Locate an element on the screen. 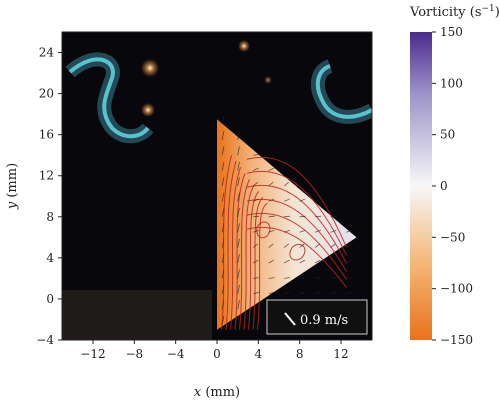  x-axis-label: x (mm) is located at coordinates (217, 392).